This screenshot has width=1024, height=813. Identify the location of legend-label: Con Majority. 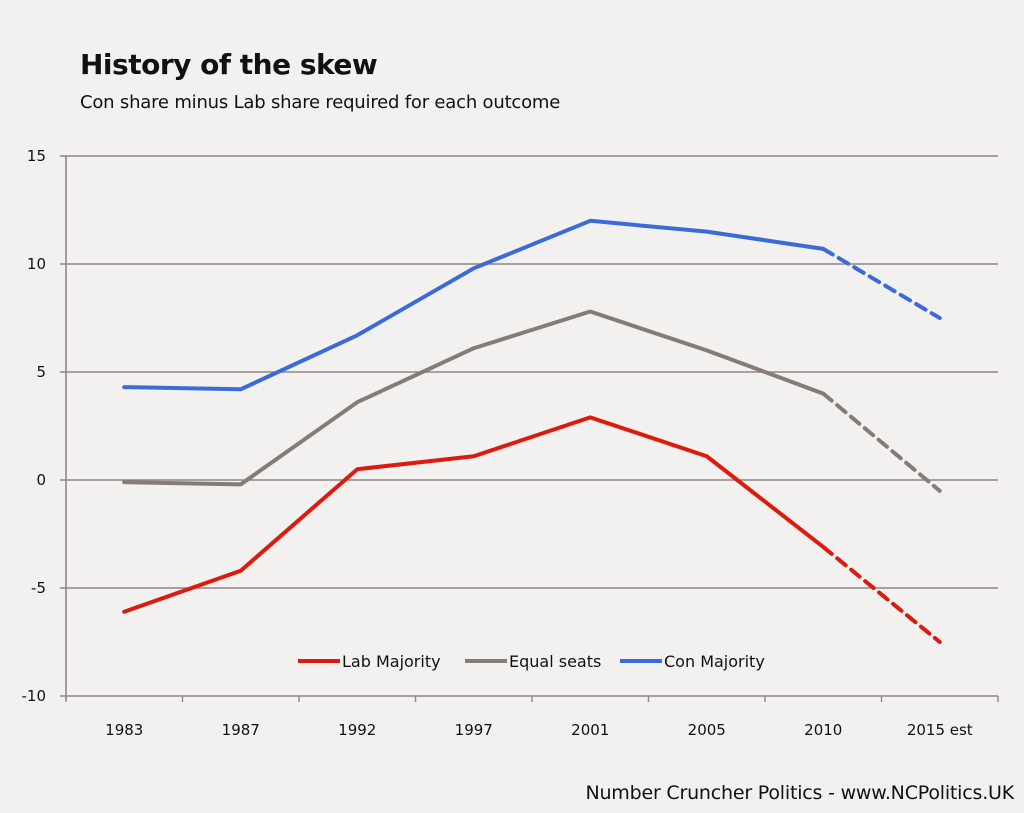
(714, 661).